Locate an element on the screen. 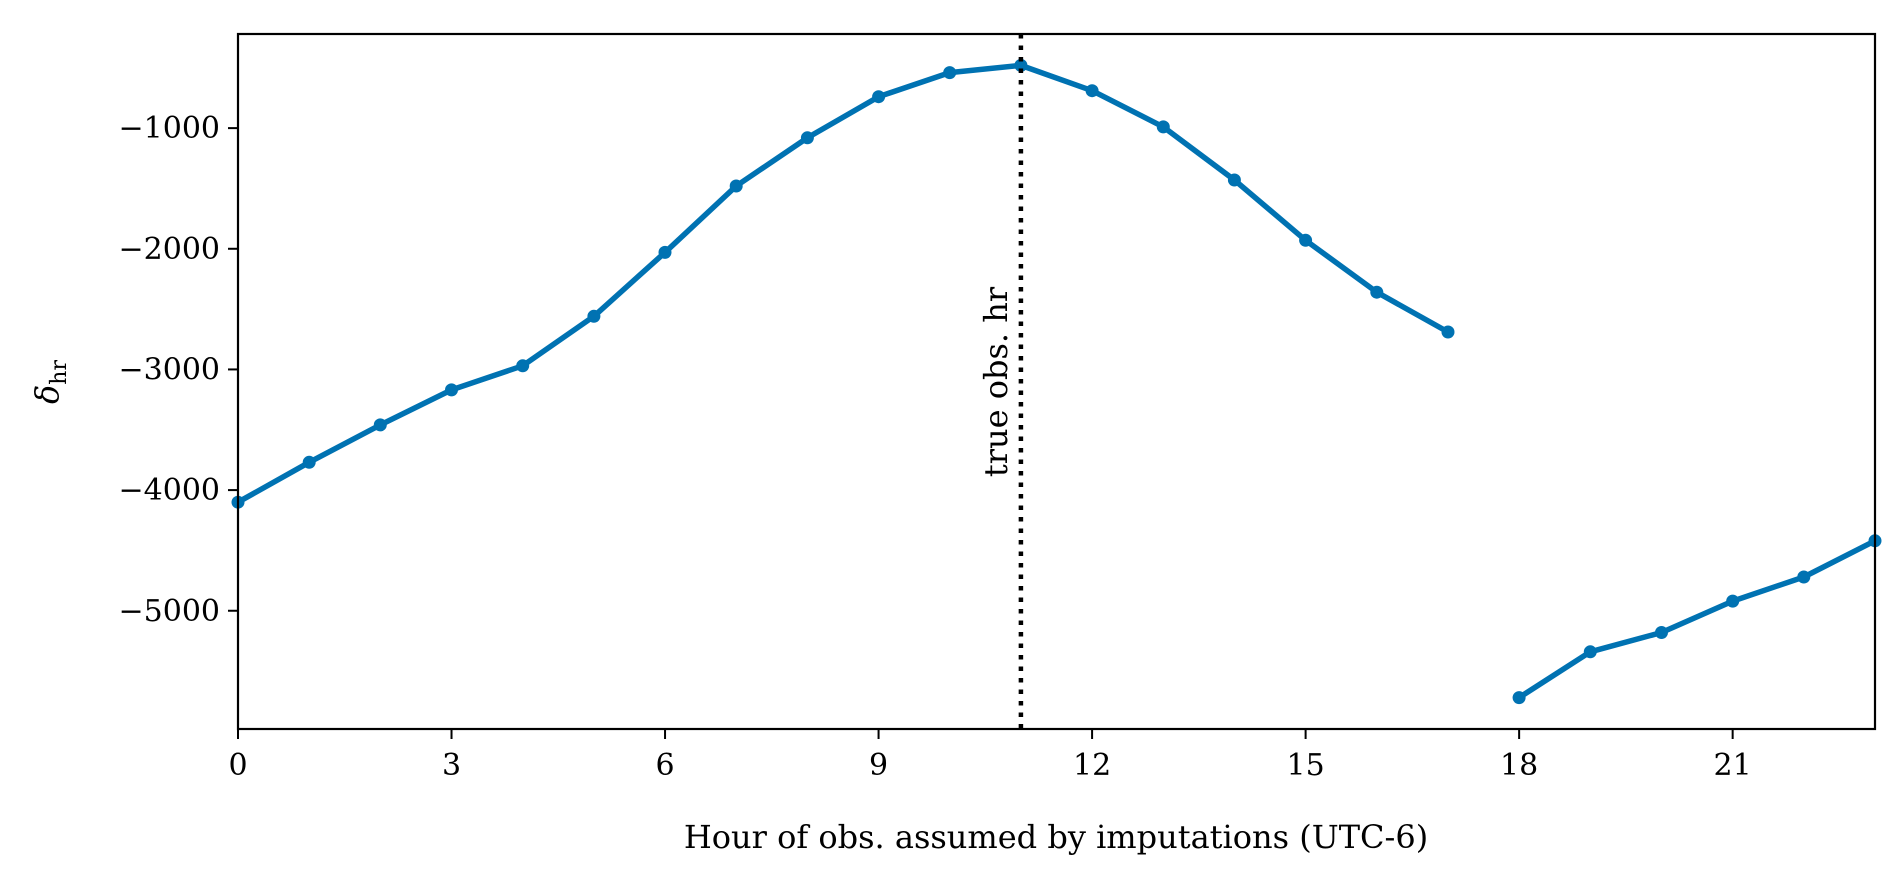 Image resolution: width=1895 pixels, height=886 pixels. y-axis-label: δhr is located at coordinates (50, 382).